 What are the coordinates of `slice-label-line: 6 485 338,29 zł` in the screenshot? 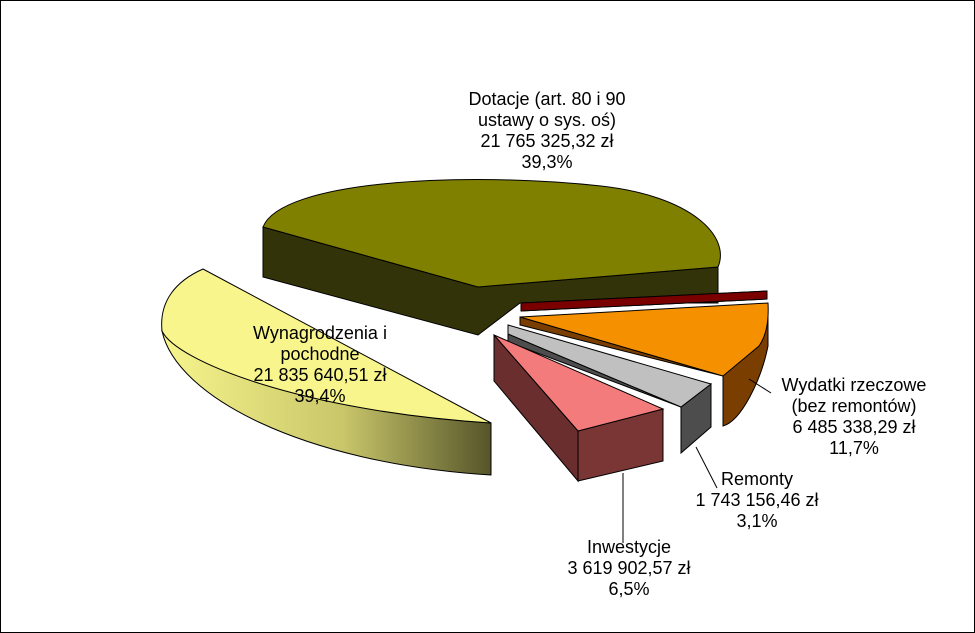 It's located at (853, 427).